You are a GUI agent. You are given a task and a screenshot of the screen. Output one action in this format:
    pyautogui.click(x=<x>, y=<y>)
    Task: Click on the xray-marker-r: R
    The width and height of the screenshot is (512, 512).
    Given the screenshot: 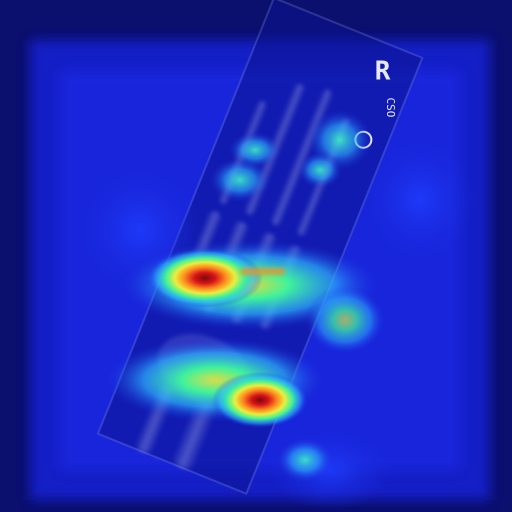 What is the action you would take?
    pyautogui.click(x=383, y=72)
    